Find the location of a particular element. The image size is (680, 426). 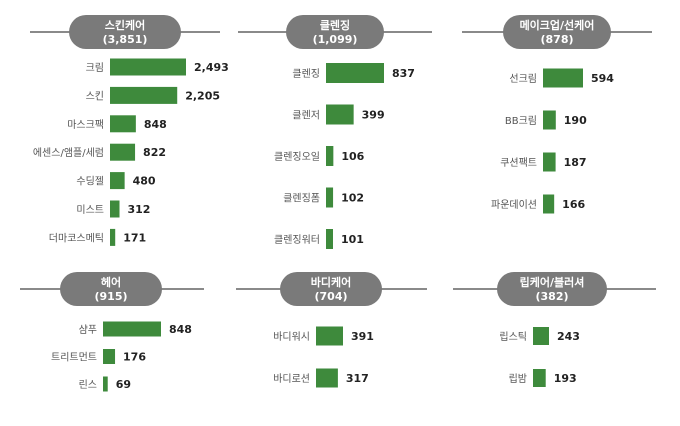

panel-4-title: 바디케어 is located at coordinates (331, 282).